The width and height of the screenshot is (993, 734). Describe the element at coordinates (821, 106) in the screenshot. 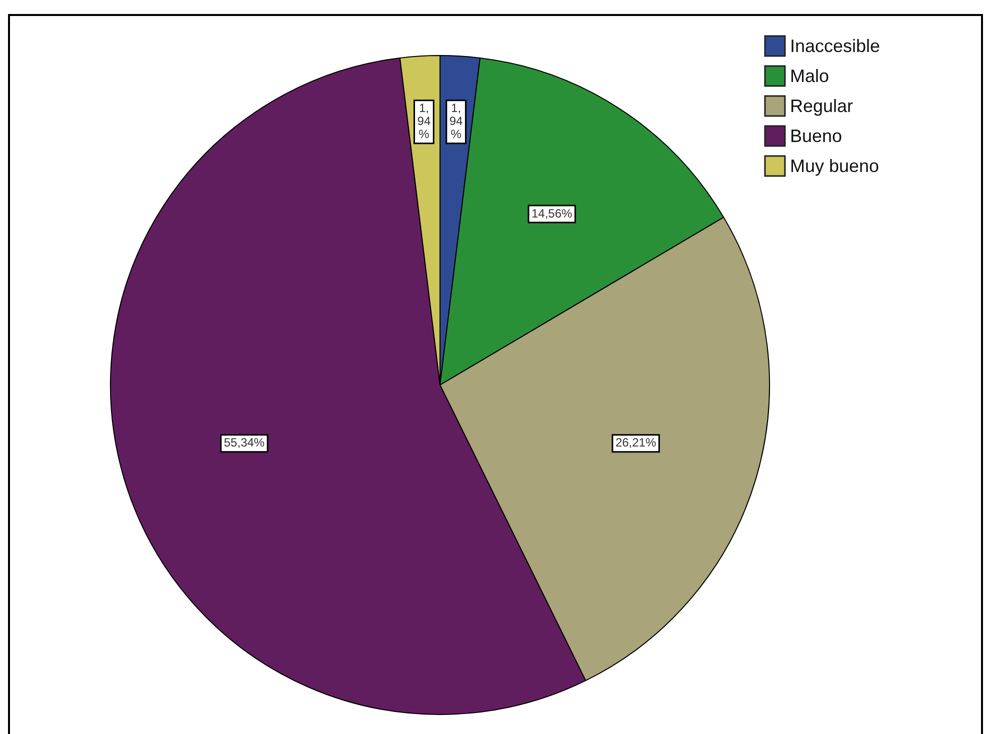

I see `legend-label: Regular` at that location.